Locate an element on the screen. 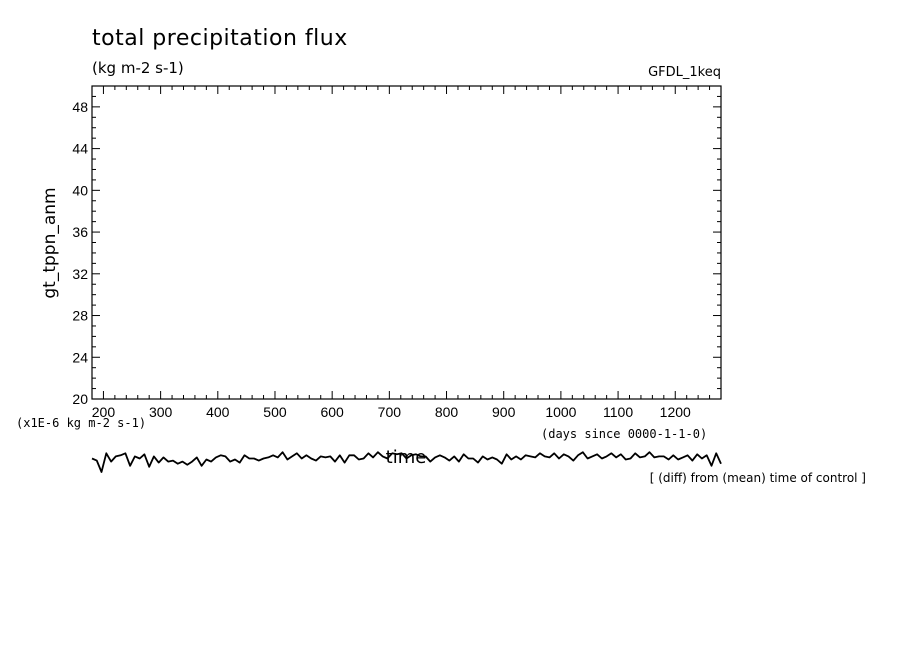  y-tick-label: 44 is located at coordinates (80, 149).